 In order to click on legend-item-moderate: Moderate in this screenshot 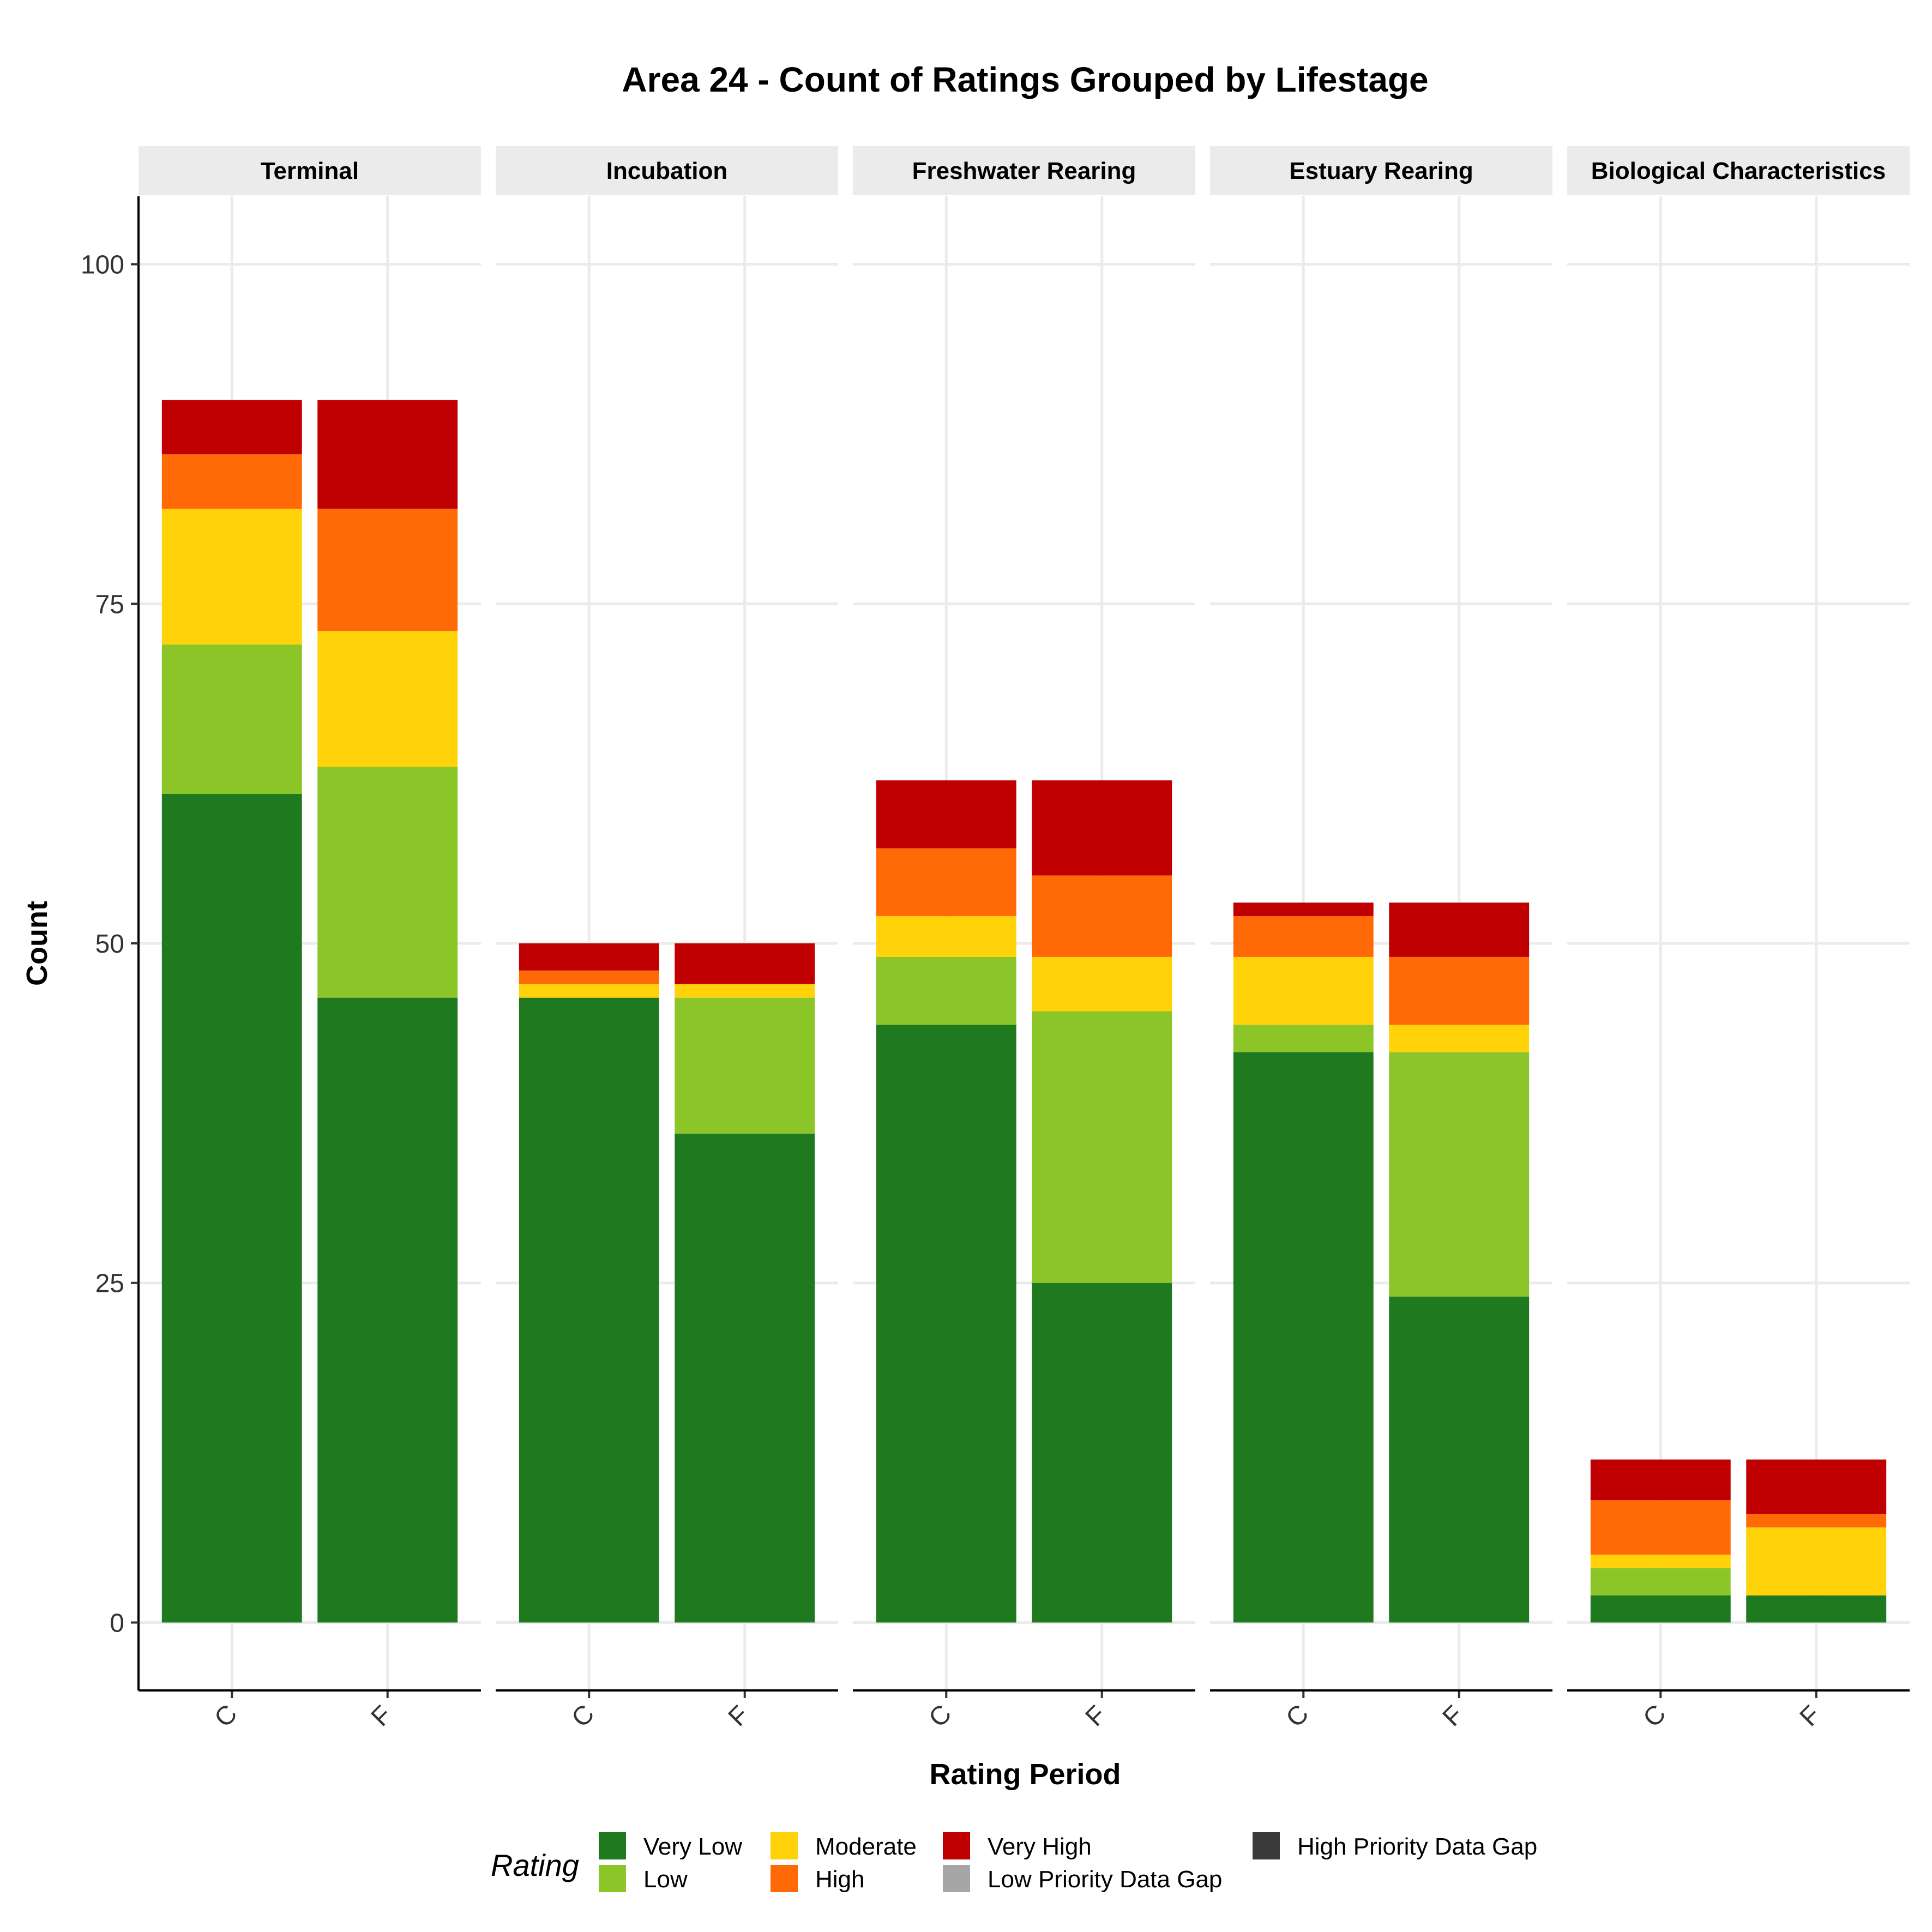, I will do `click(844, 1846)`.